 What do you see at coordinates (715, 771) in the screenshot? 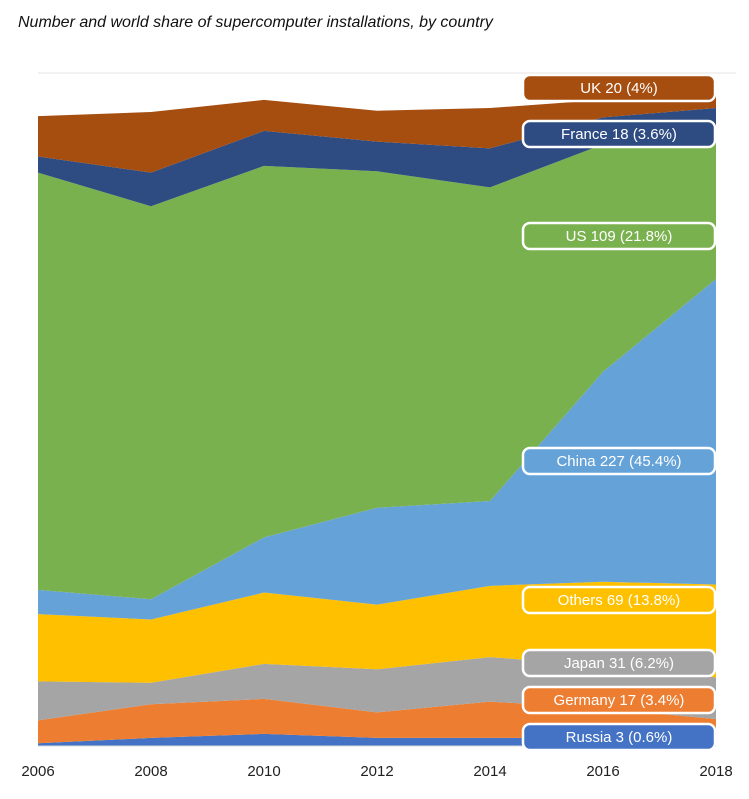
I see `x-tick-label: 2018` at bounding box center [715, 771].